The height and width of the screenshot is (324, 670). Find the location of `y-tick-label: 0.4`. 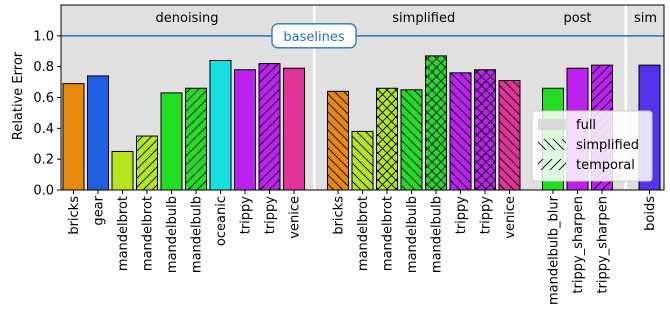

y-tick-label: 0.4 is located at coordinates (43, 129).